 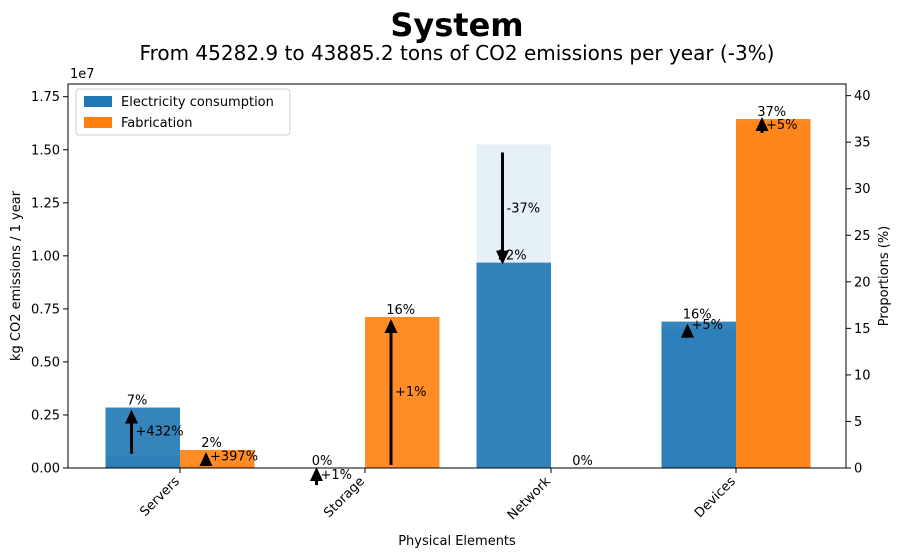 What do you see at coordinates (884, 276) in the screenshot?
I see `y2-axis-label: Proportions (%)` at bounding box center [884, 276].